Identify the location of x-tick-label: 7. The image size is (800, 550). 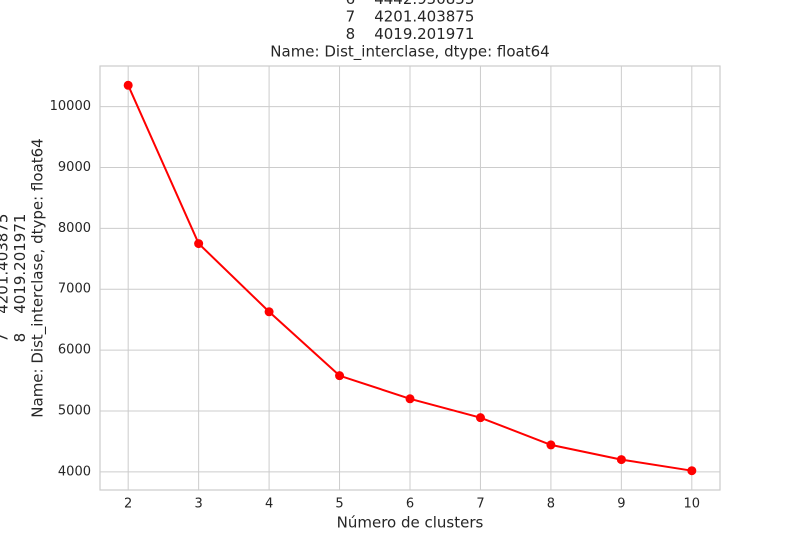
(480, 504).